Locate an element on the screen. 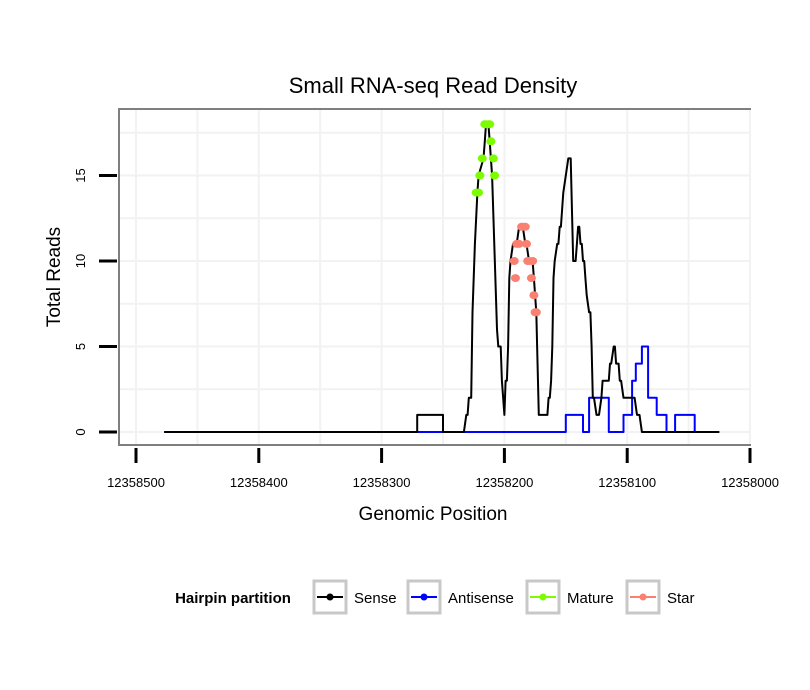 The width and height of the screenshot is (810, 690). legend-title: Hairpin partition is located at coordinates (233, 598).